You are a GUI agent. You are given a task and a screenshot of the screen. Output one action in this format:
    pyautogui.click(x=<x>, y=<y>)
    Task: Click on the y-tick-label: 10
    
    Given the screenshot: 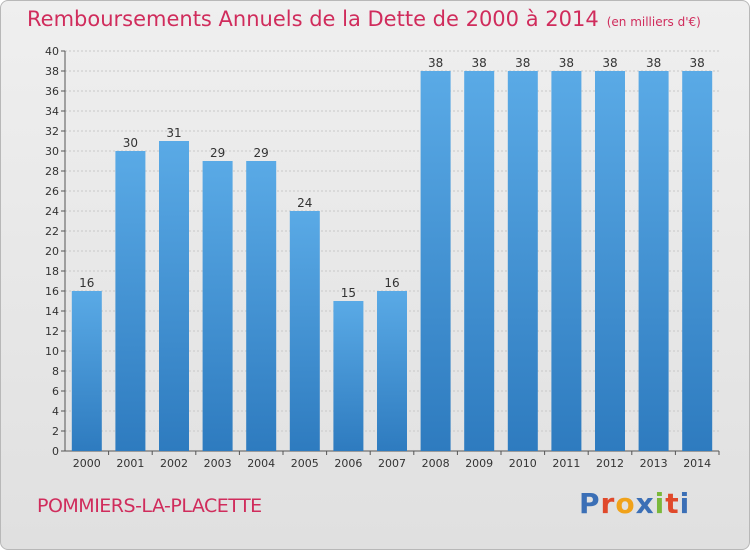 What is the action you would take?
    pyautogui.click(x=52, y=351)
    